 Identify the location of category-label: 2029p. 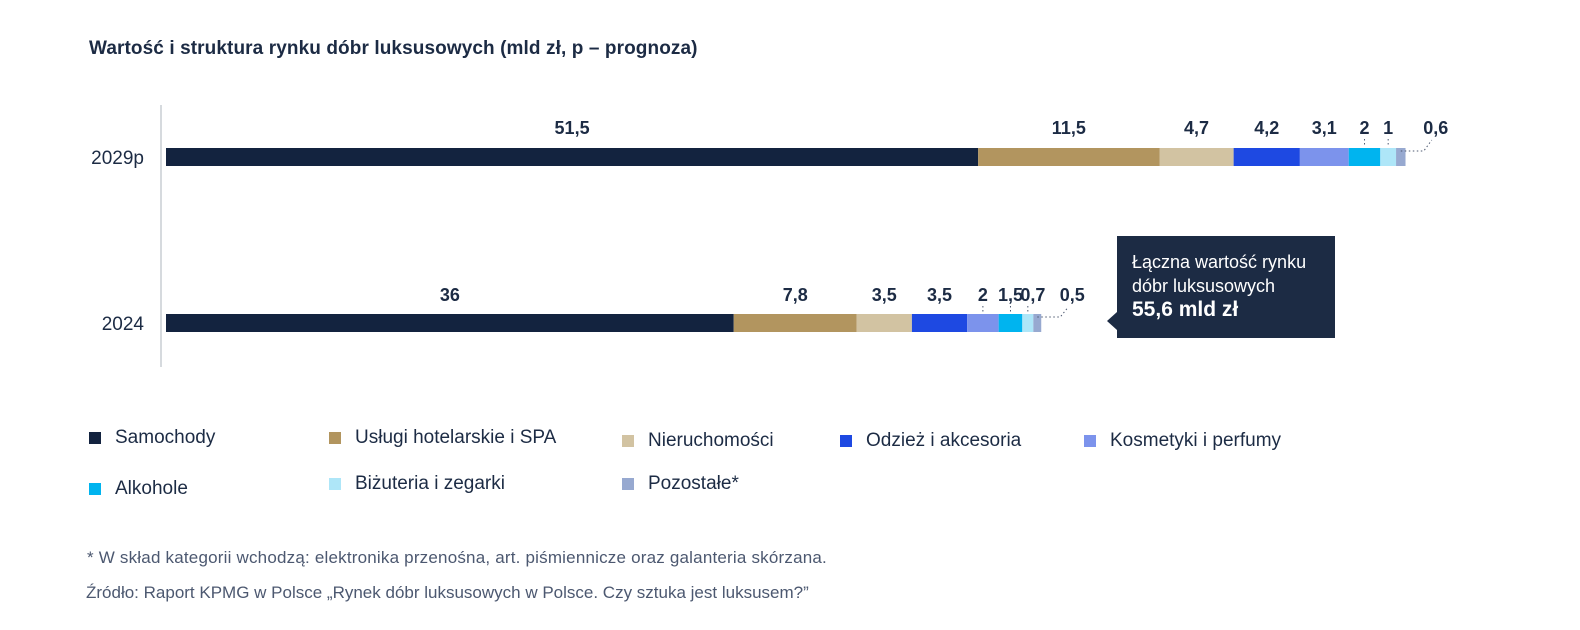
(117, 158).